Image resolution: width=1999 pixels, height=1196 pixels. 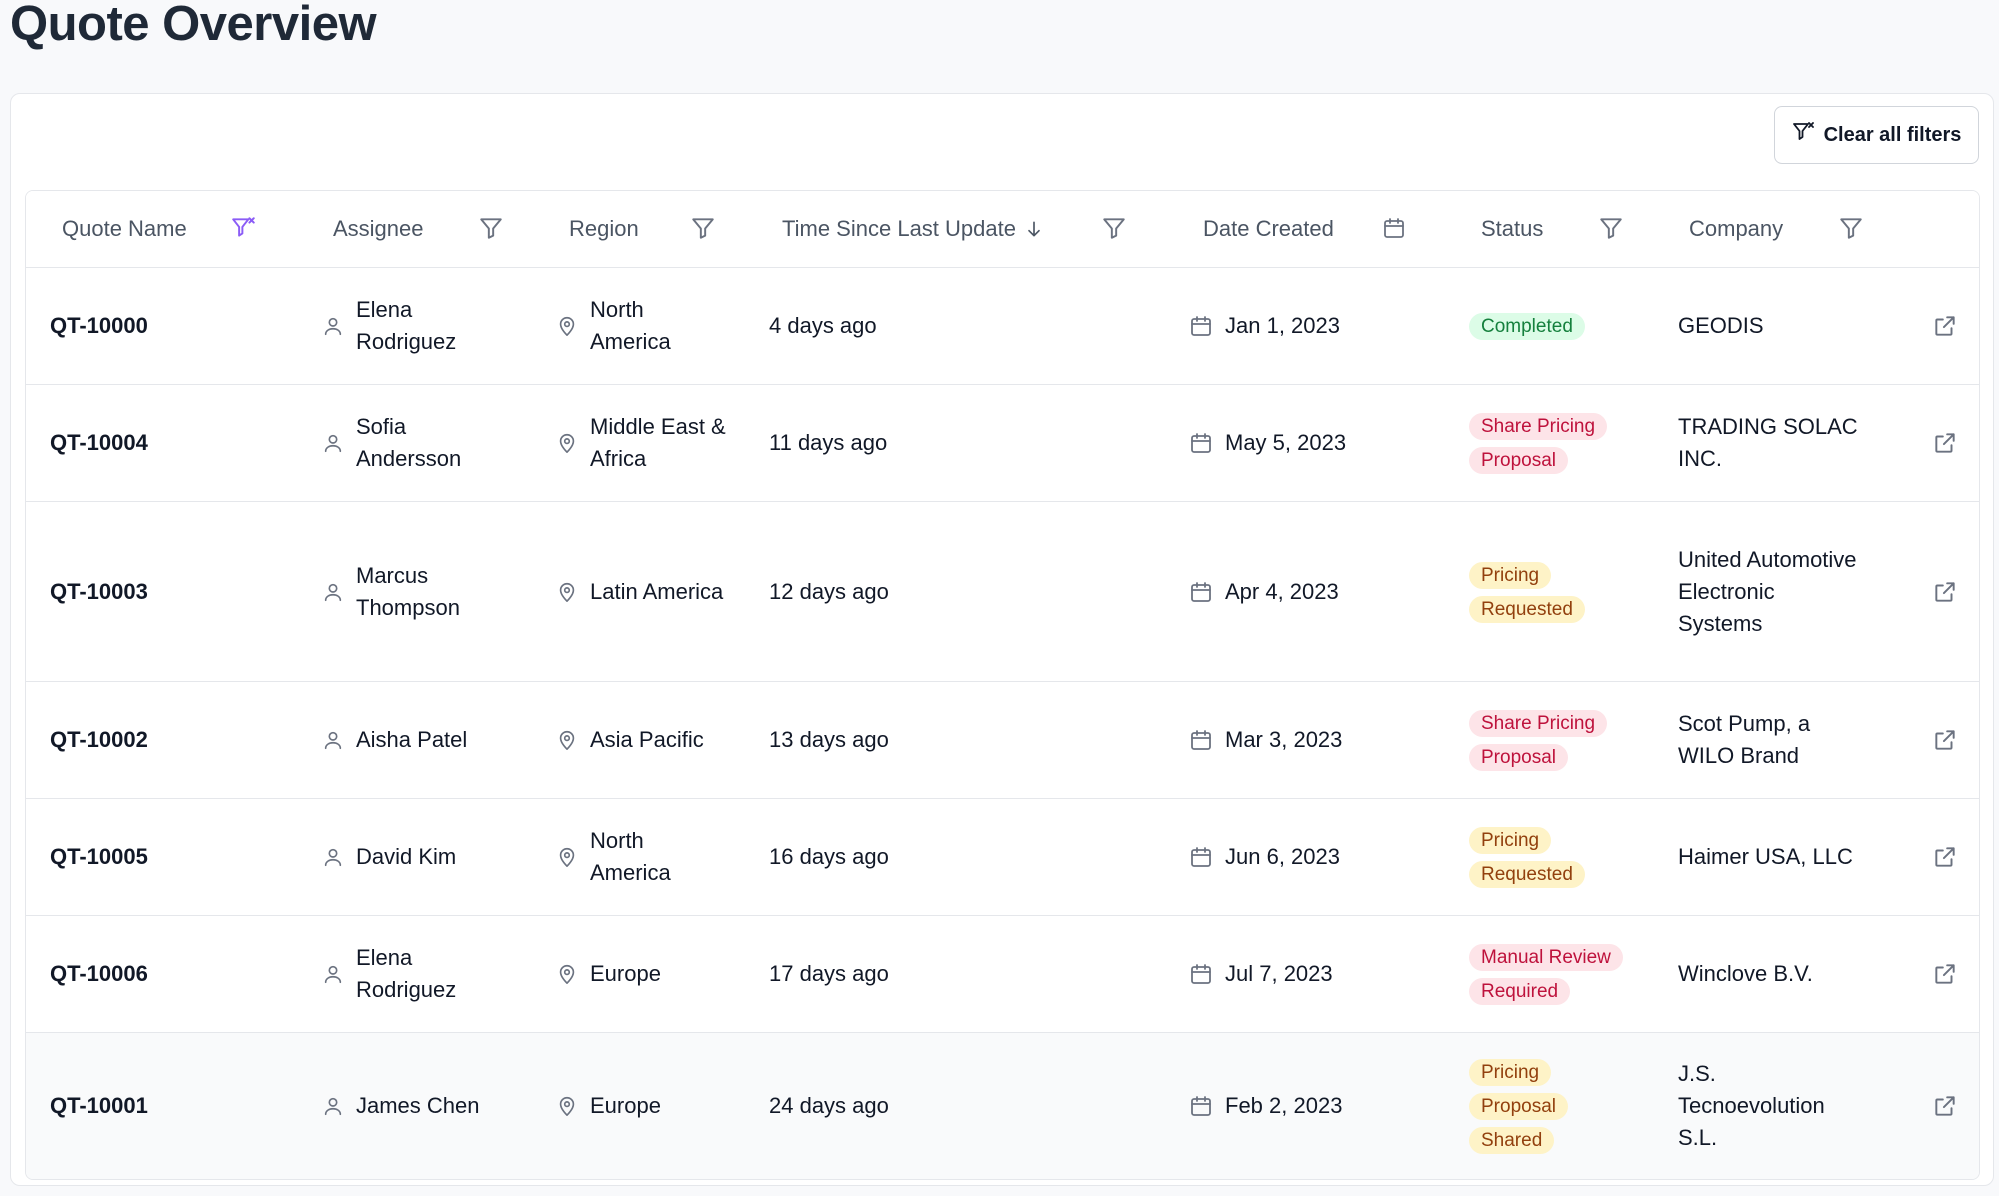 What do you see at coordinates (1876, 135) in the screenshot?
I see `clear-all-filters-button: Clear all filters` at bounding box center [1876, 135].